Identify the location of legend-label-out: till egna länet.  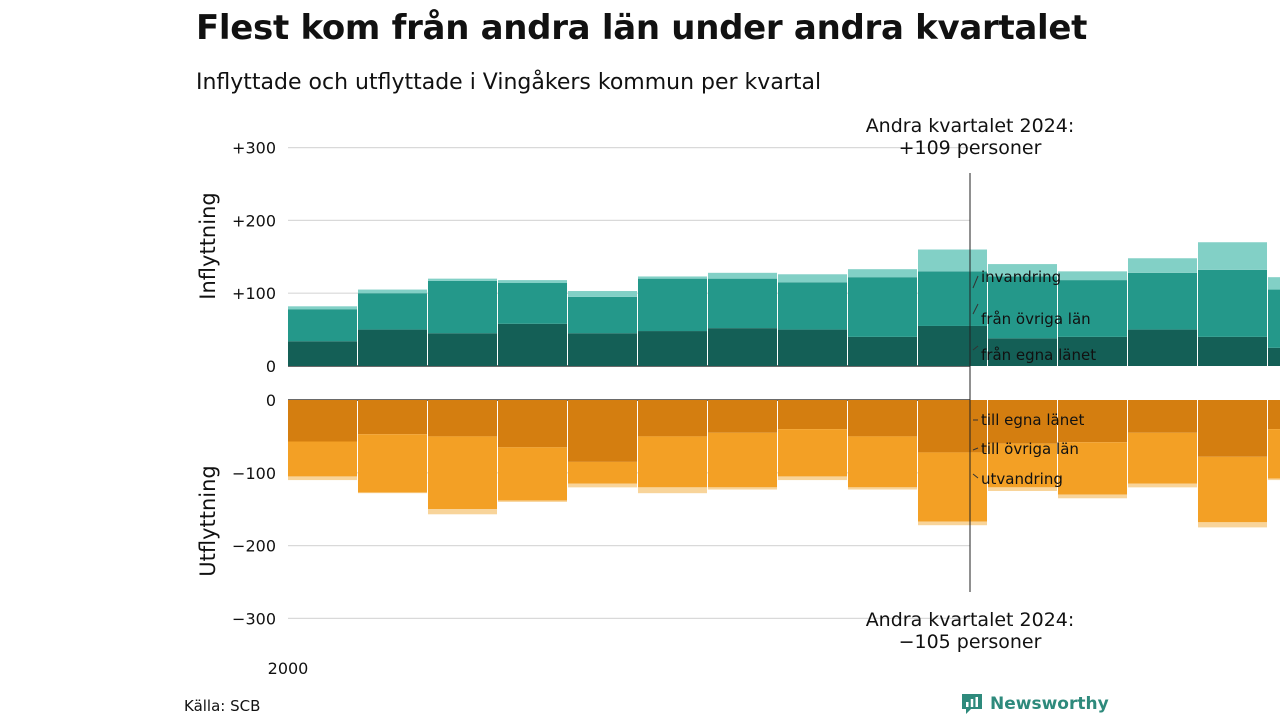
(1032, 420).